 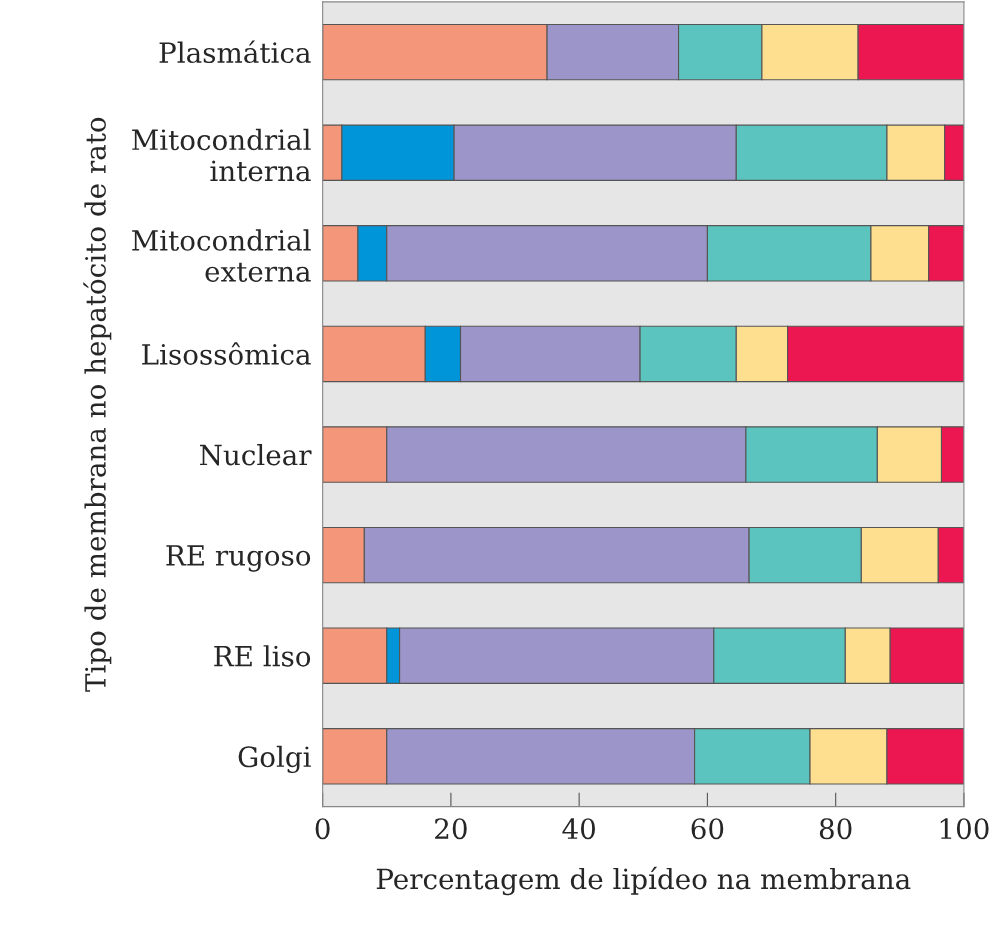 I want to click on x-tick-label: 60, so click(x=707, y=829).